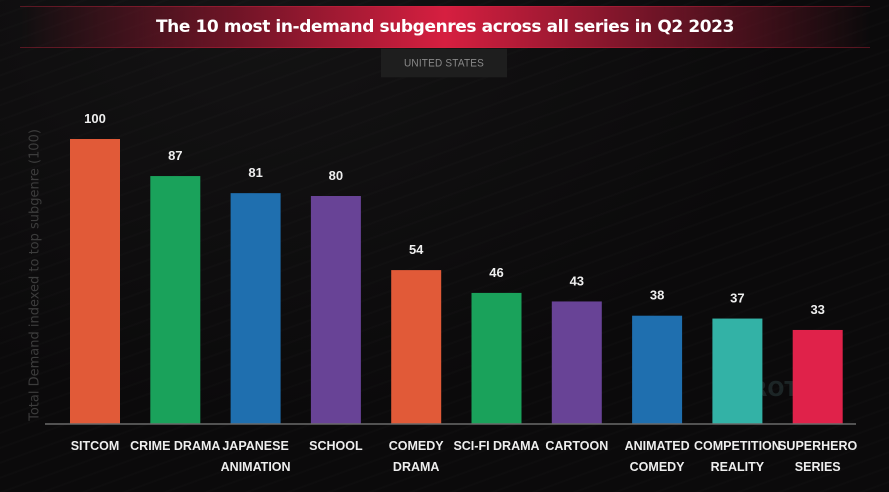 This screenshot has width=889, height=492. Describe the element at coordinates (496, 446) in the screenshot. I see `x-tick-label: SCI-FI DRAMA` at that location.